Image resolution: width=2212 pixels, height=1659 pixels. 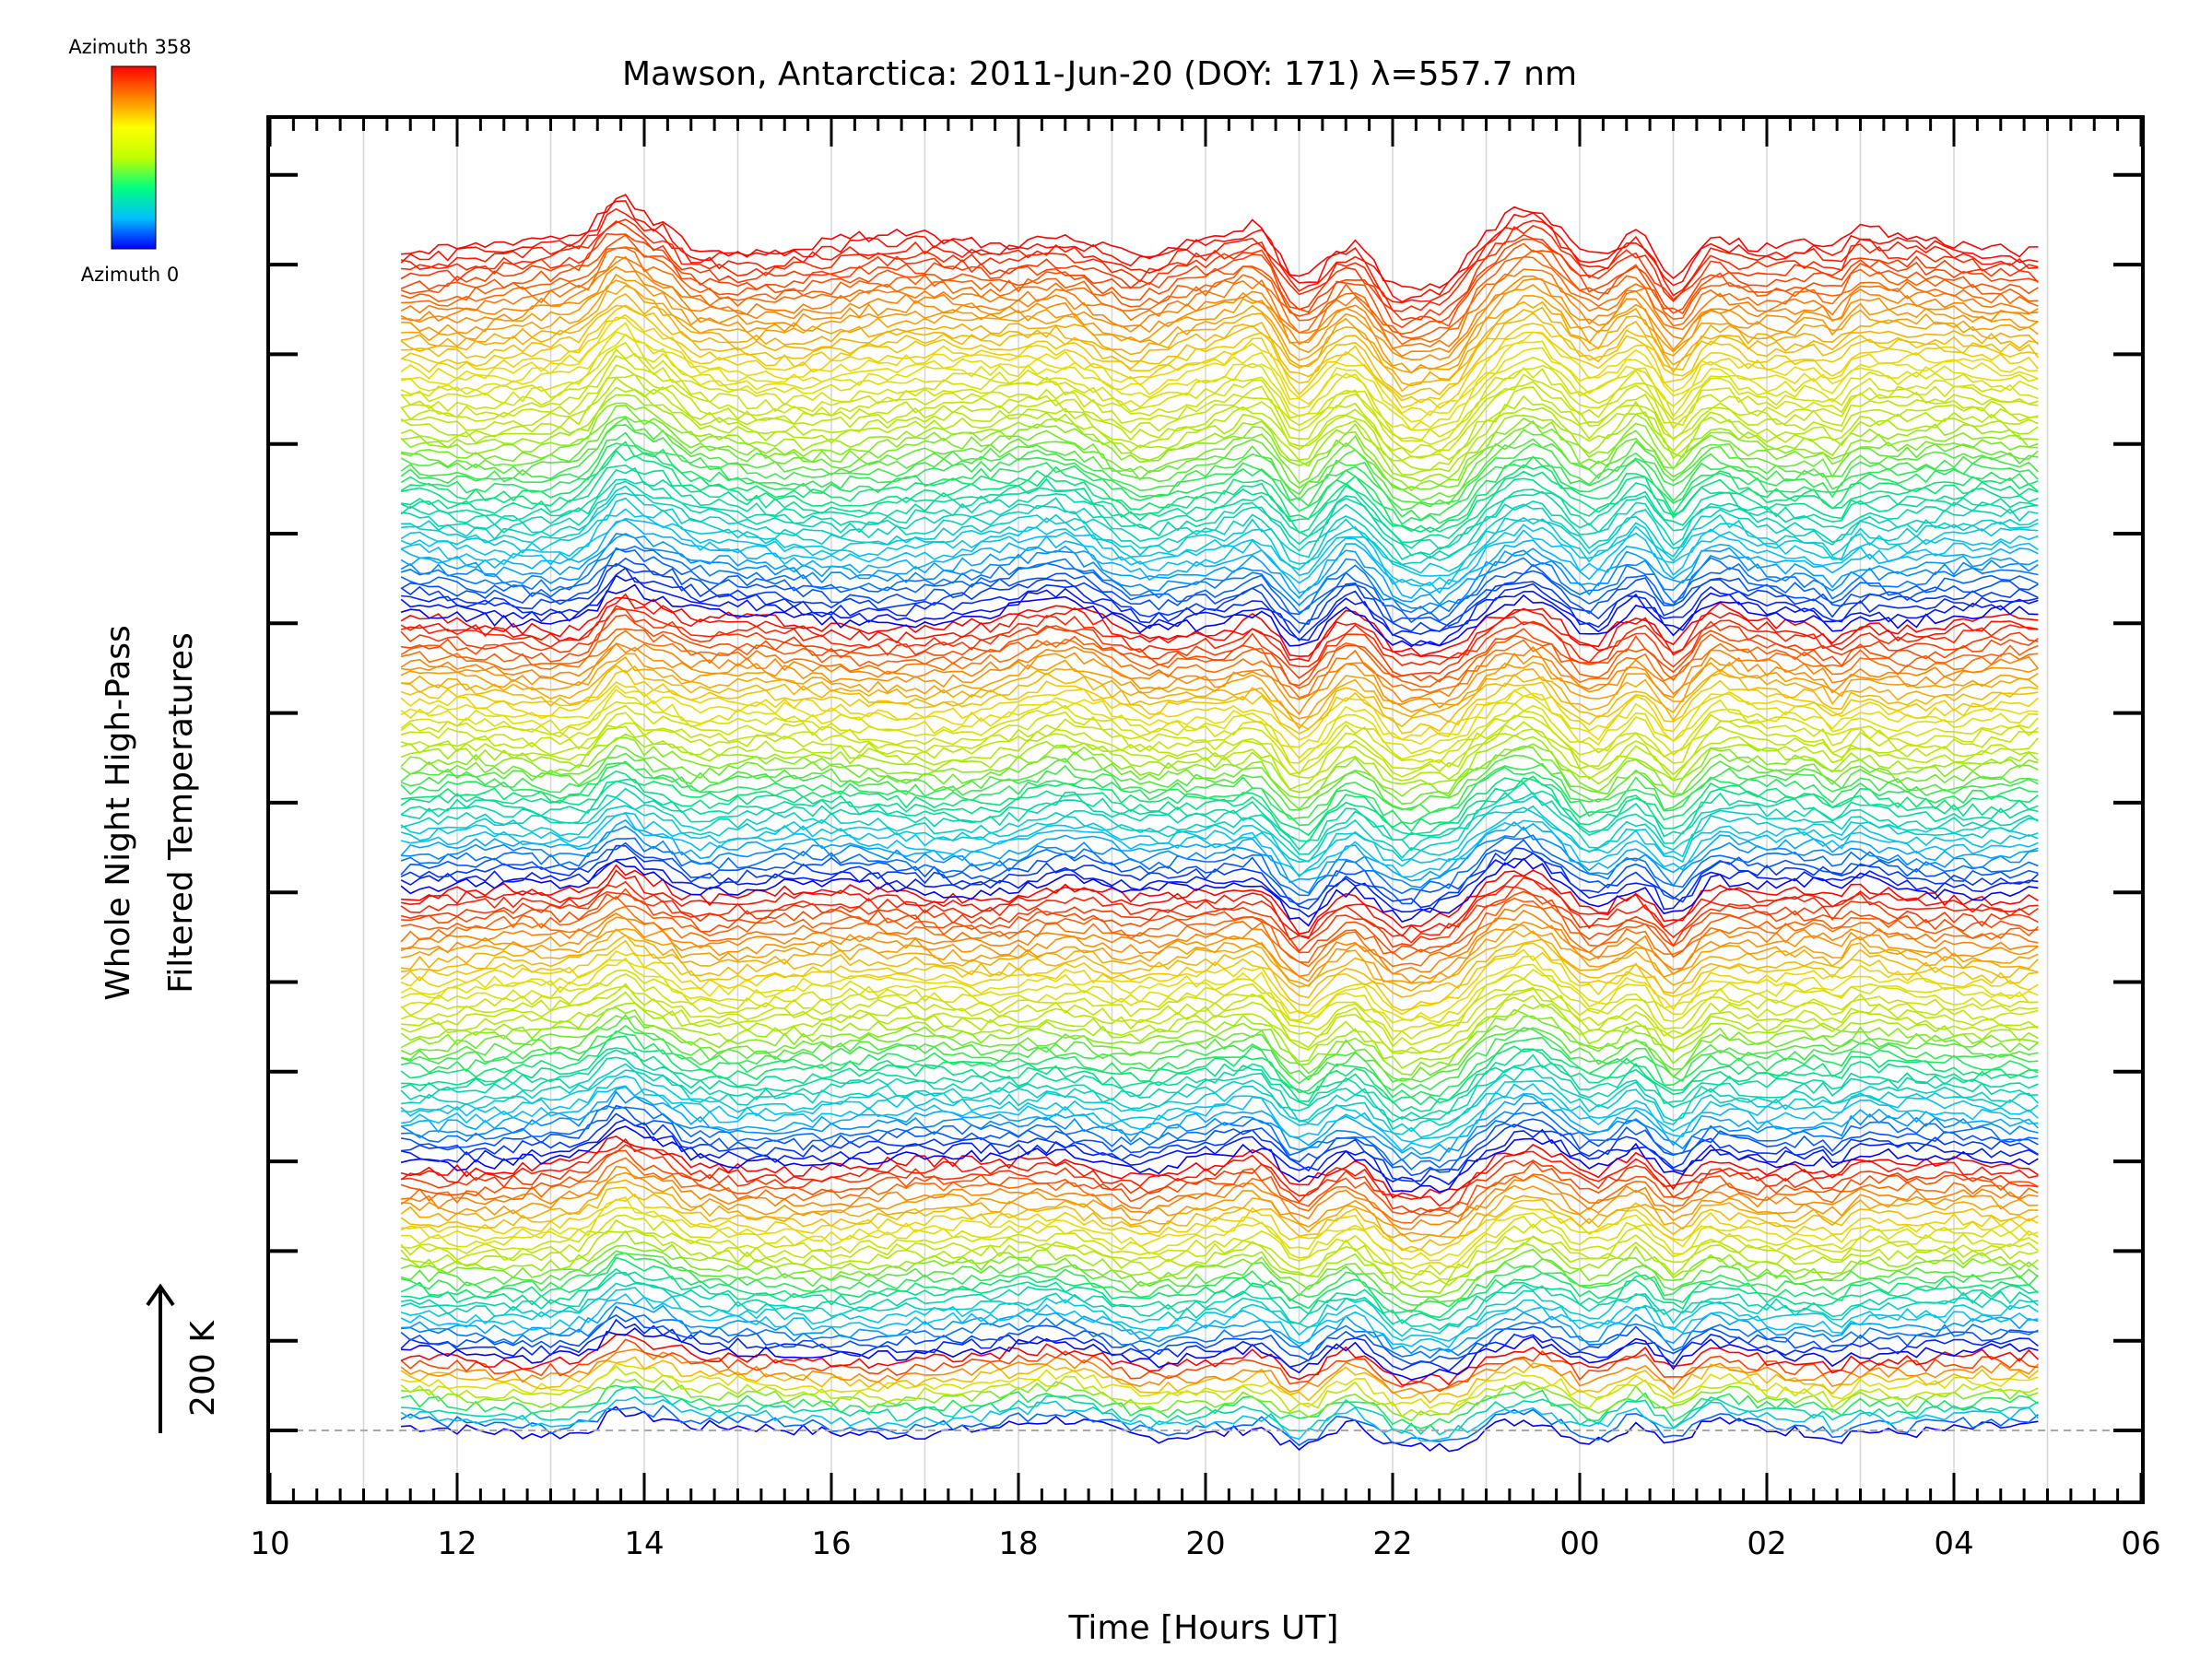 I want to click on x-tick-label: 06, so click(x=2140, y=1543).